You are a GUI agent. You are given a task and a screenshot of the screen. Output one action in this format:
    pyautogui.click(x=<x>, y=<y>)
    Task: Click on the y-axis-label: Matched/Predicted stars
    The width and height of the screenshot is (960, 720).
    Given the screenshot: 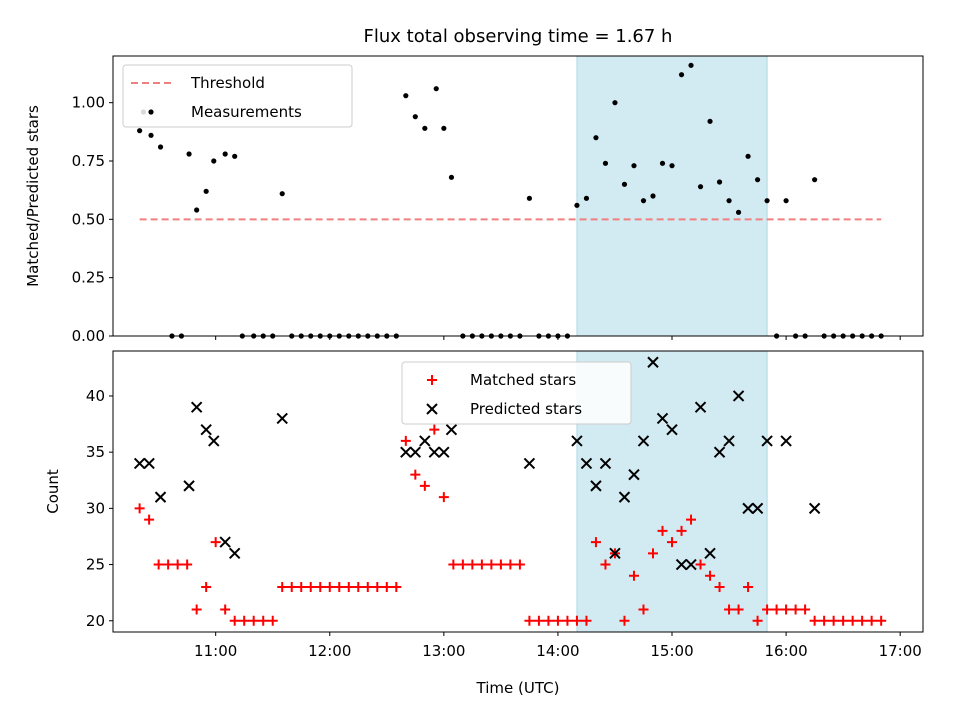 What is the action you would take?
    pyautogui.click(x=33, y=196)
    